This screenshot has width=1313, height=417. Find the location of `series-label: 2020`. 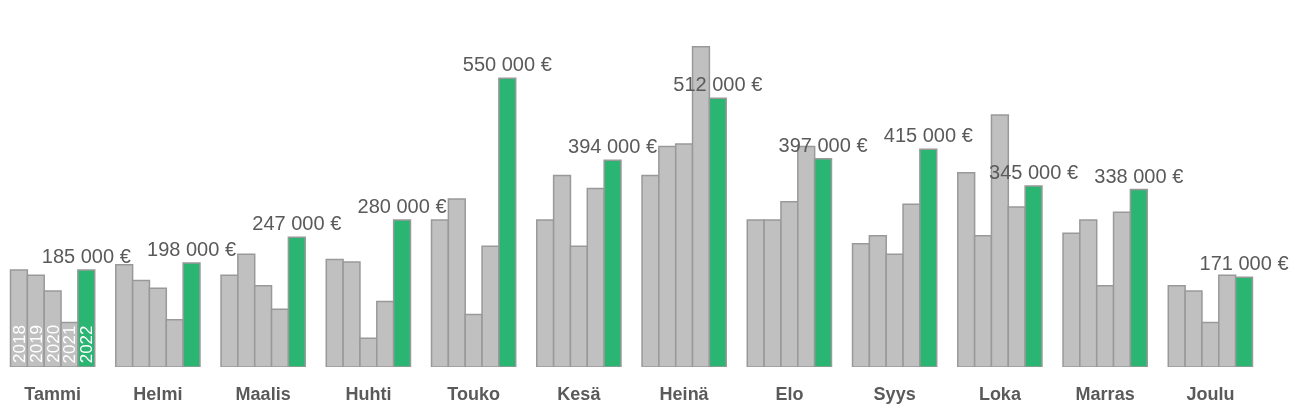

series-label: 2020 is located at coordinates (53, 343).